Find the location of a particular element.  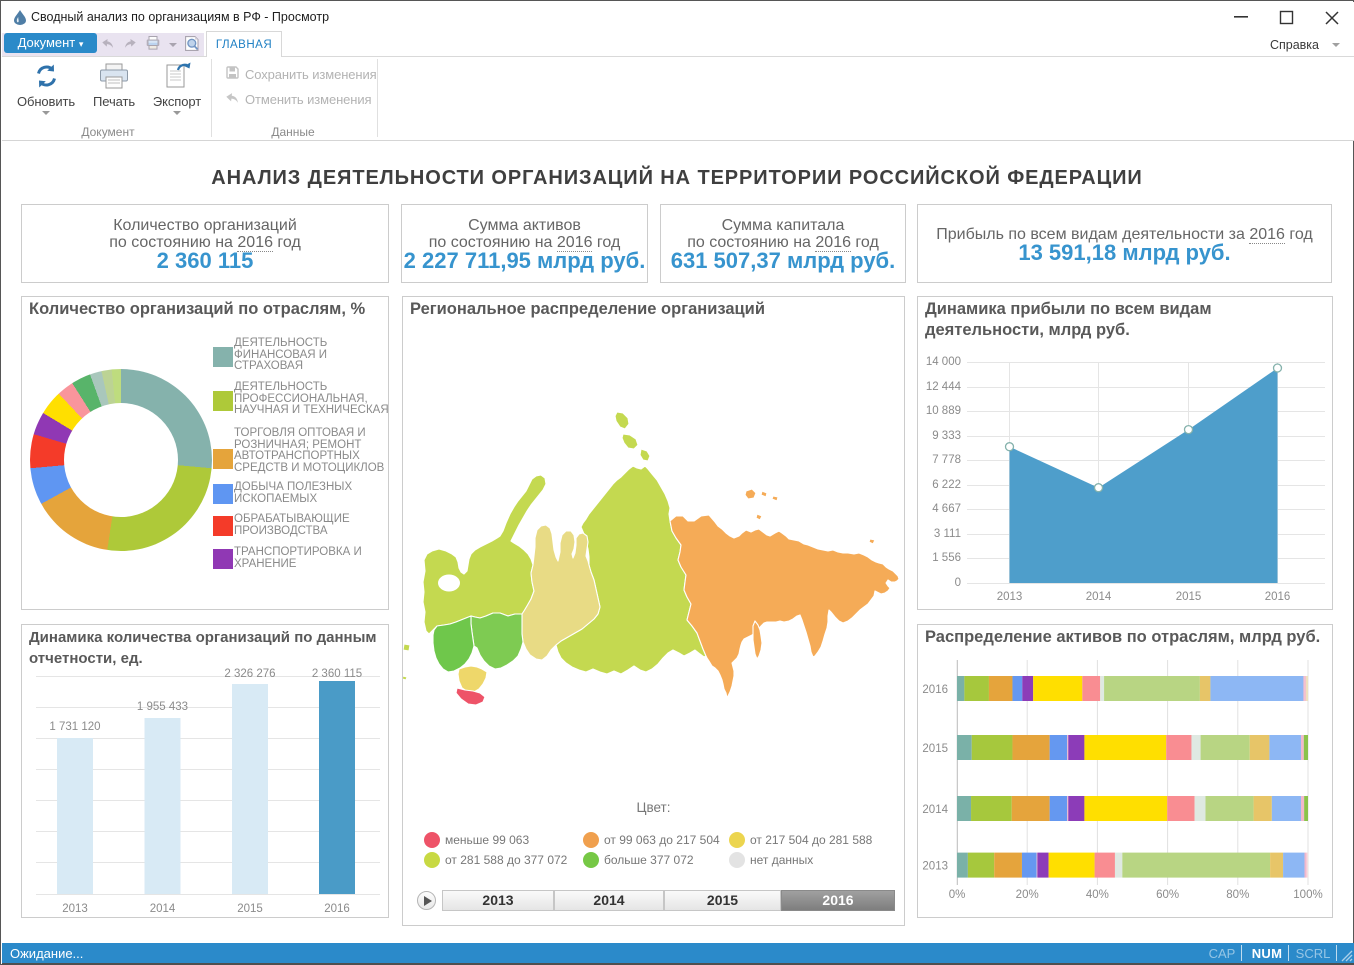

svg-text: 40% is located at coordinates (1097, 895).